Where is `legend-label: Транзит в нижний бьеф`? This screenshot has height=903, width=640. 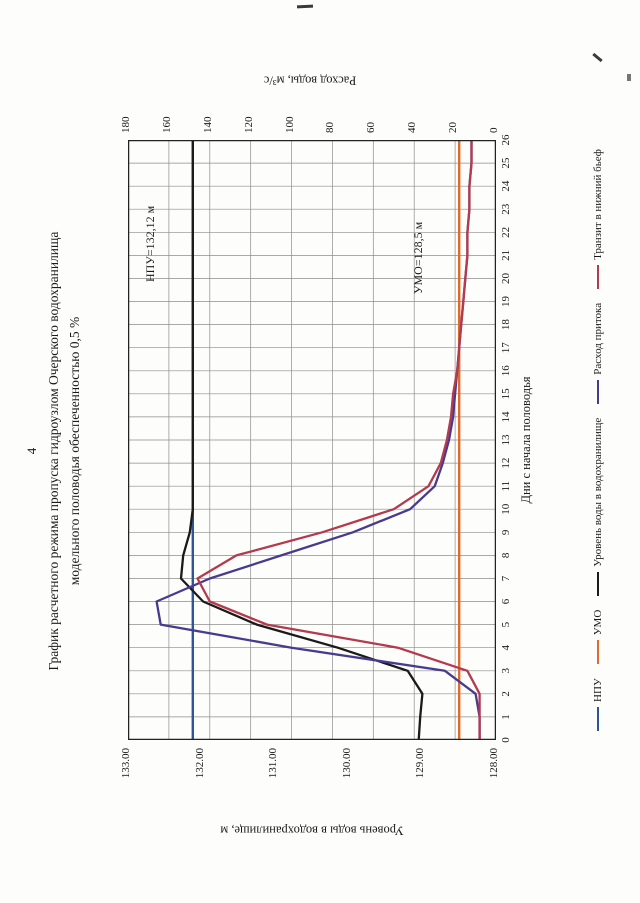 legend-label: Транзит в нижний бьеф is located at coordinates (598, 204).